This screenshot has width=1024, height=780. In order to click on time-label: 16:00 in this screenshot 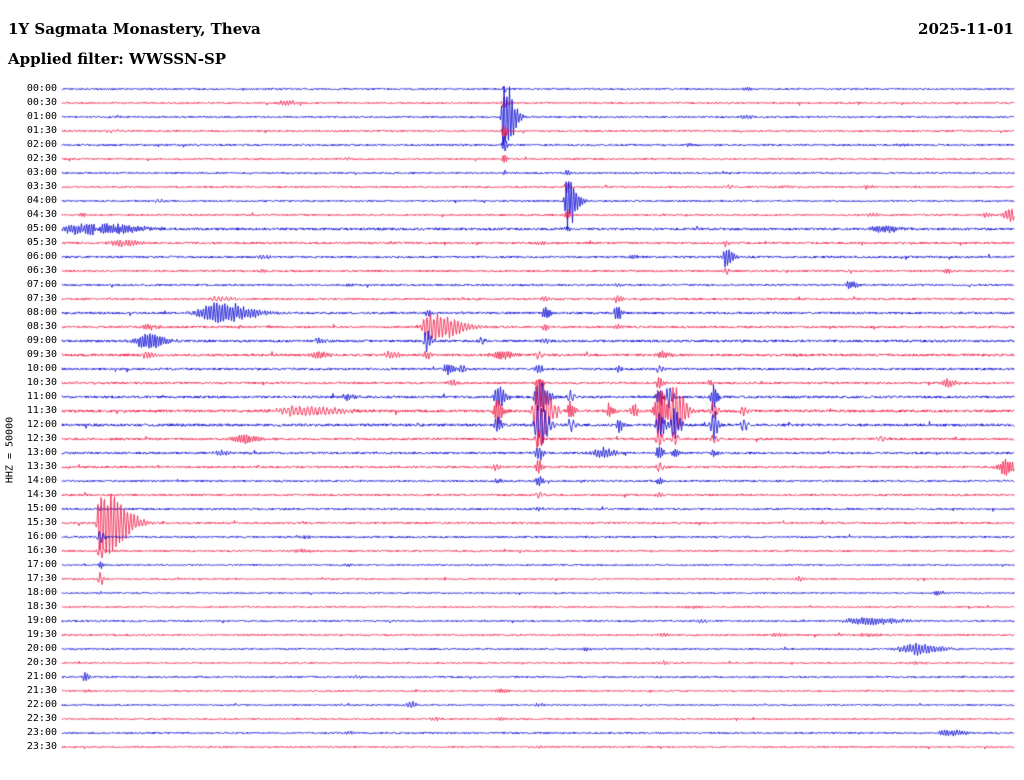, I will do `click(41, 536)`.